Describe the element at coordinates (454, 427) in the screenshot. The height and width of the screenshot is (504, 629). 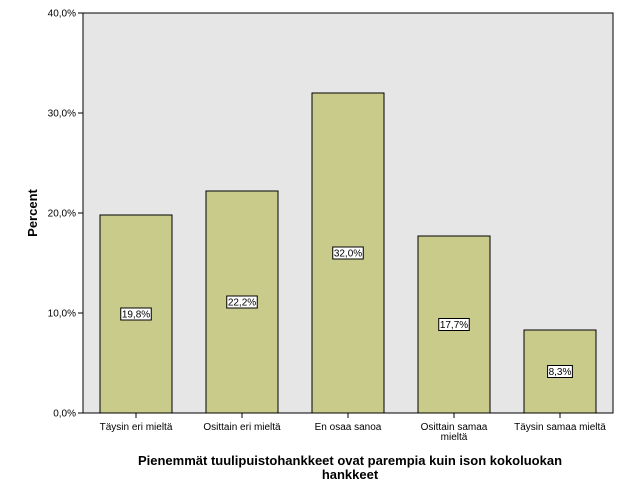
I see `x-tick-label: Osittain samaa` at that location.